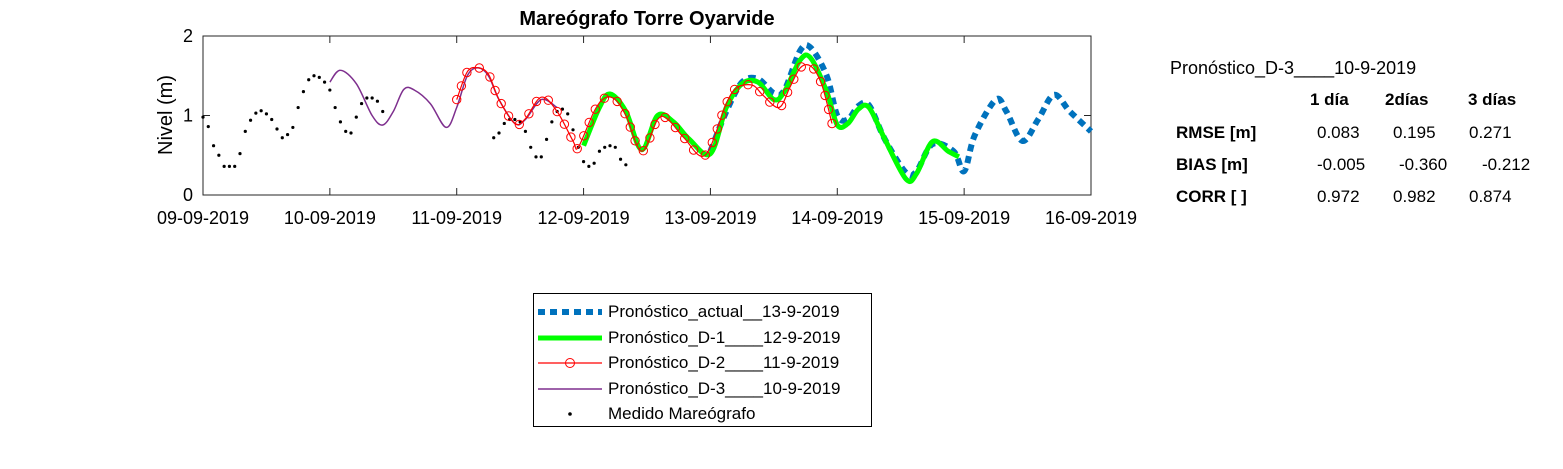 This screenshot has height=469, width=1563. I want to click on stats-cell-rmse-2: 0.195, so click(1414, 132).